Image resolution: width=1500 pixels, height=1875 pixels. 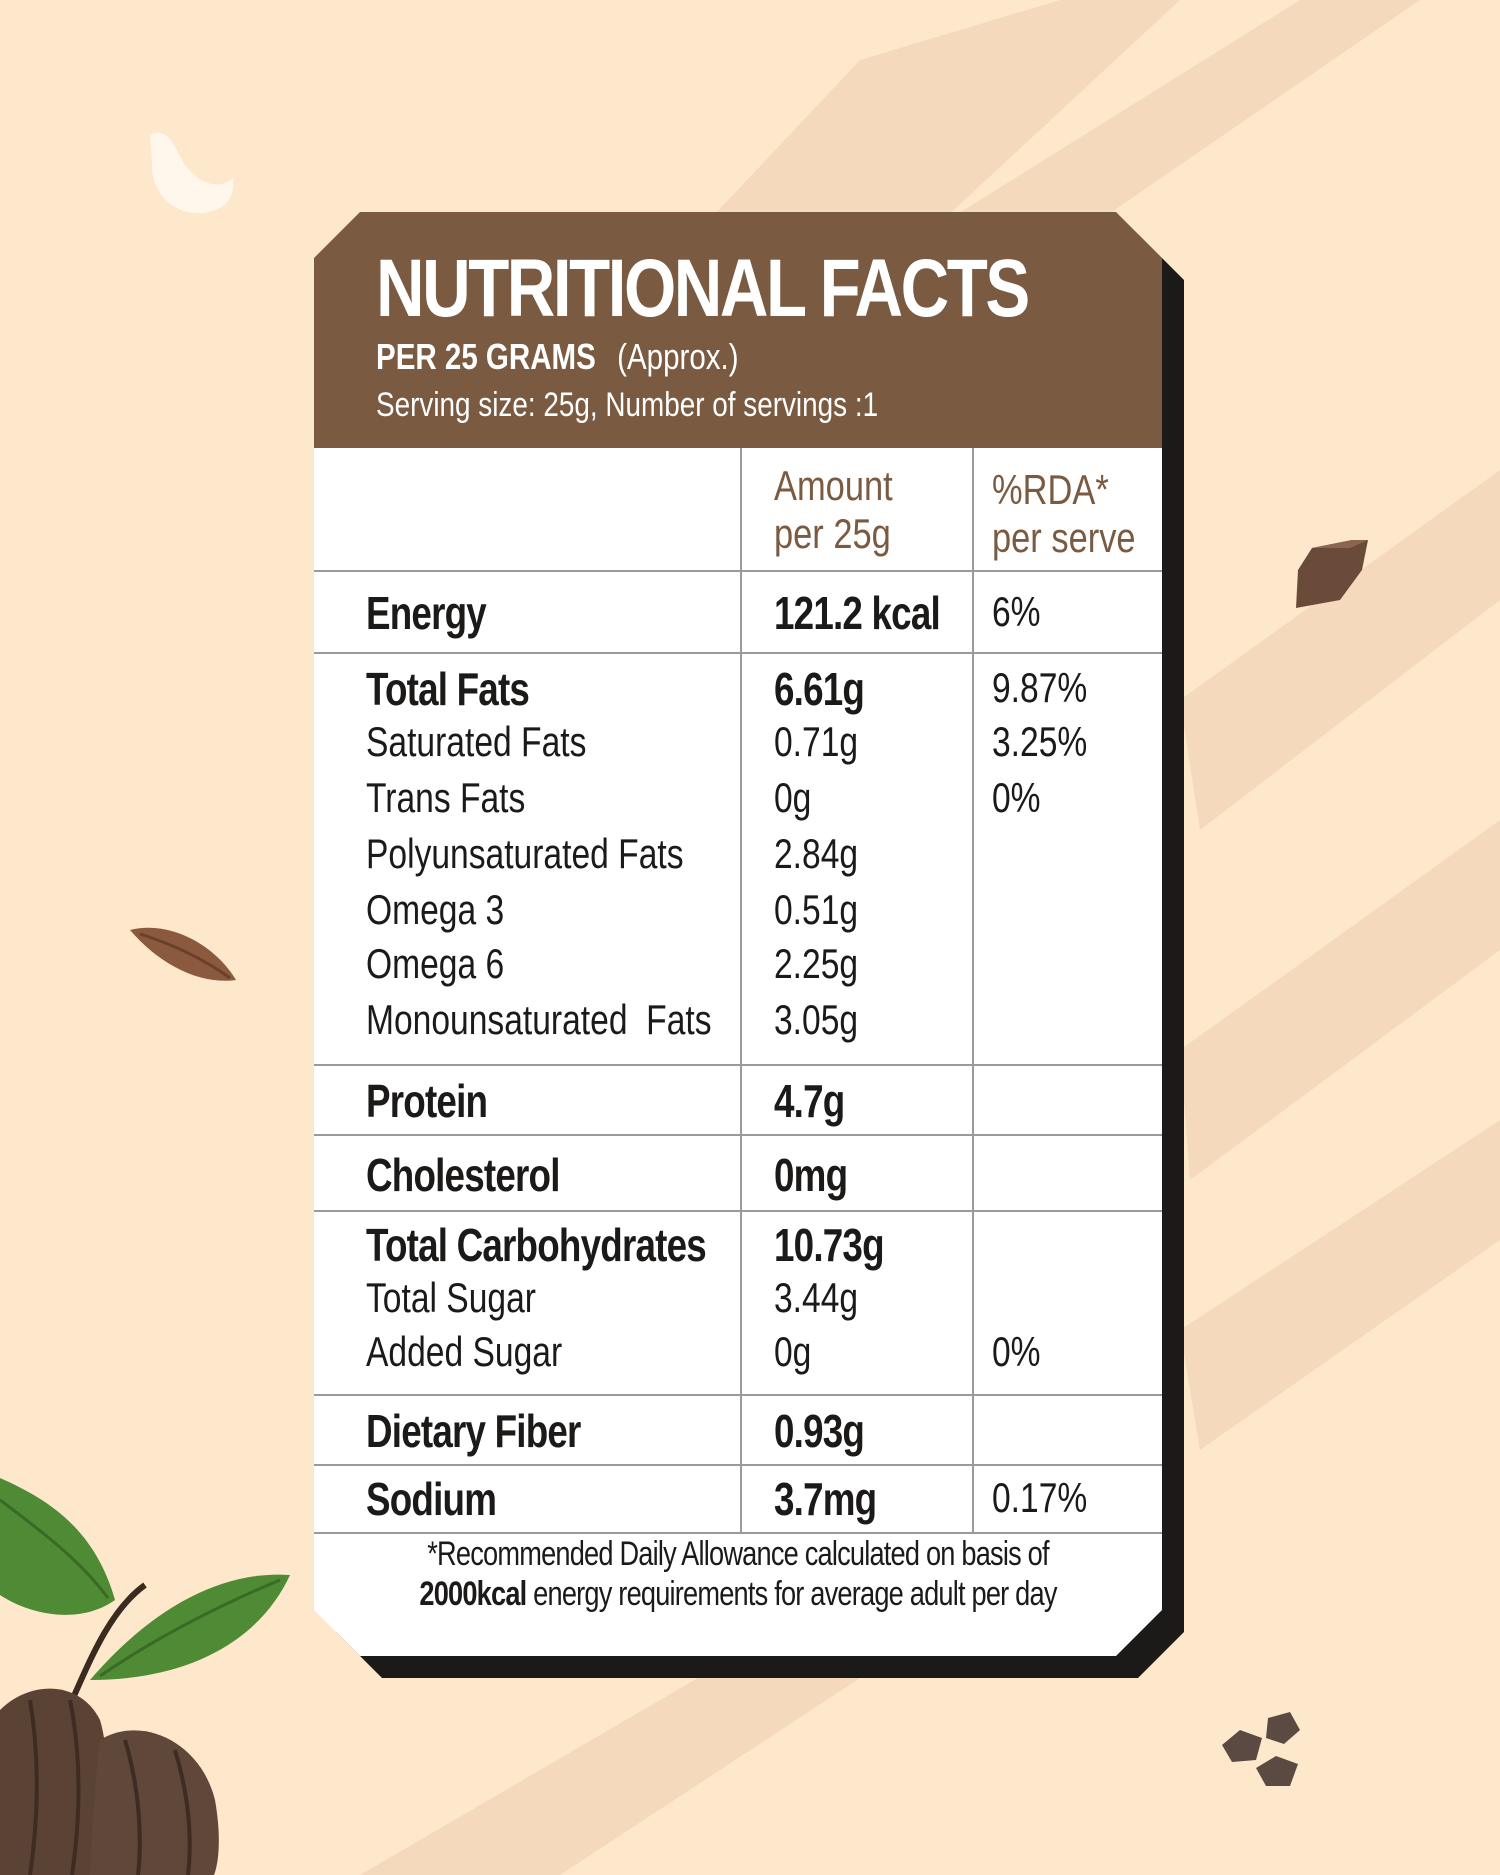 What do you see at coordinates (525, 853) in the screenshot?
I see `nutrient-name-polyunsaturated-fats: Polyunsaturated Fats` at bounding box center [525, 853].